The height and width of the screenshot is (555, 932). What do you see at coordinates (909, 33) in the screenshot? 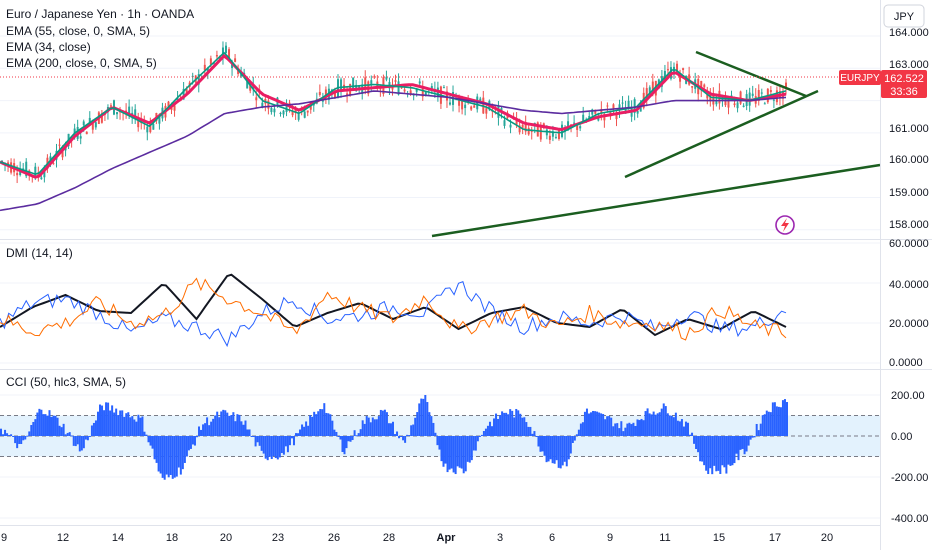
I see `price-tick-164: 164.000` at bounding box center [909, 33].